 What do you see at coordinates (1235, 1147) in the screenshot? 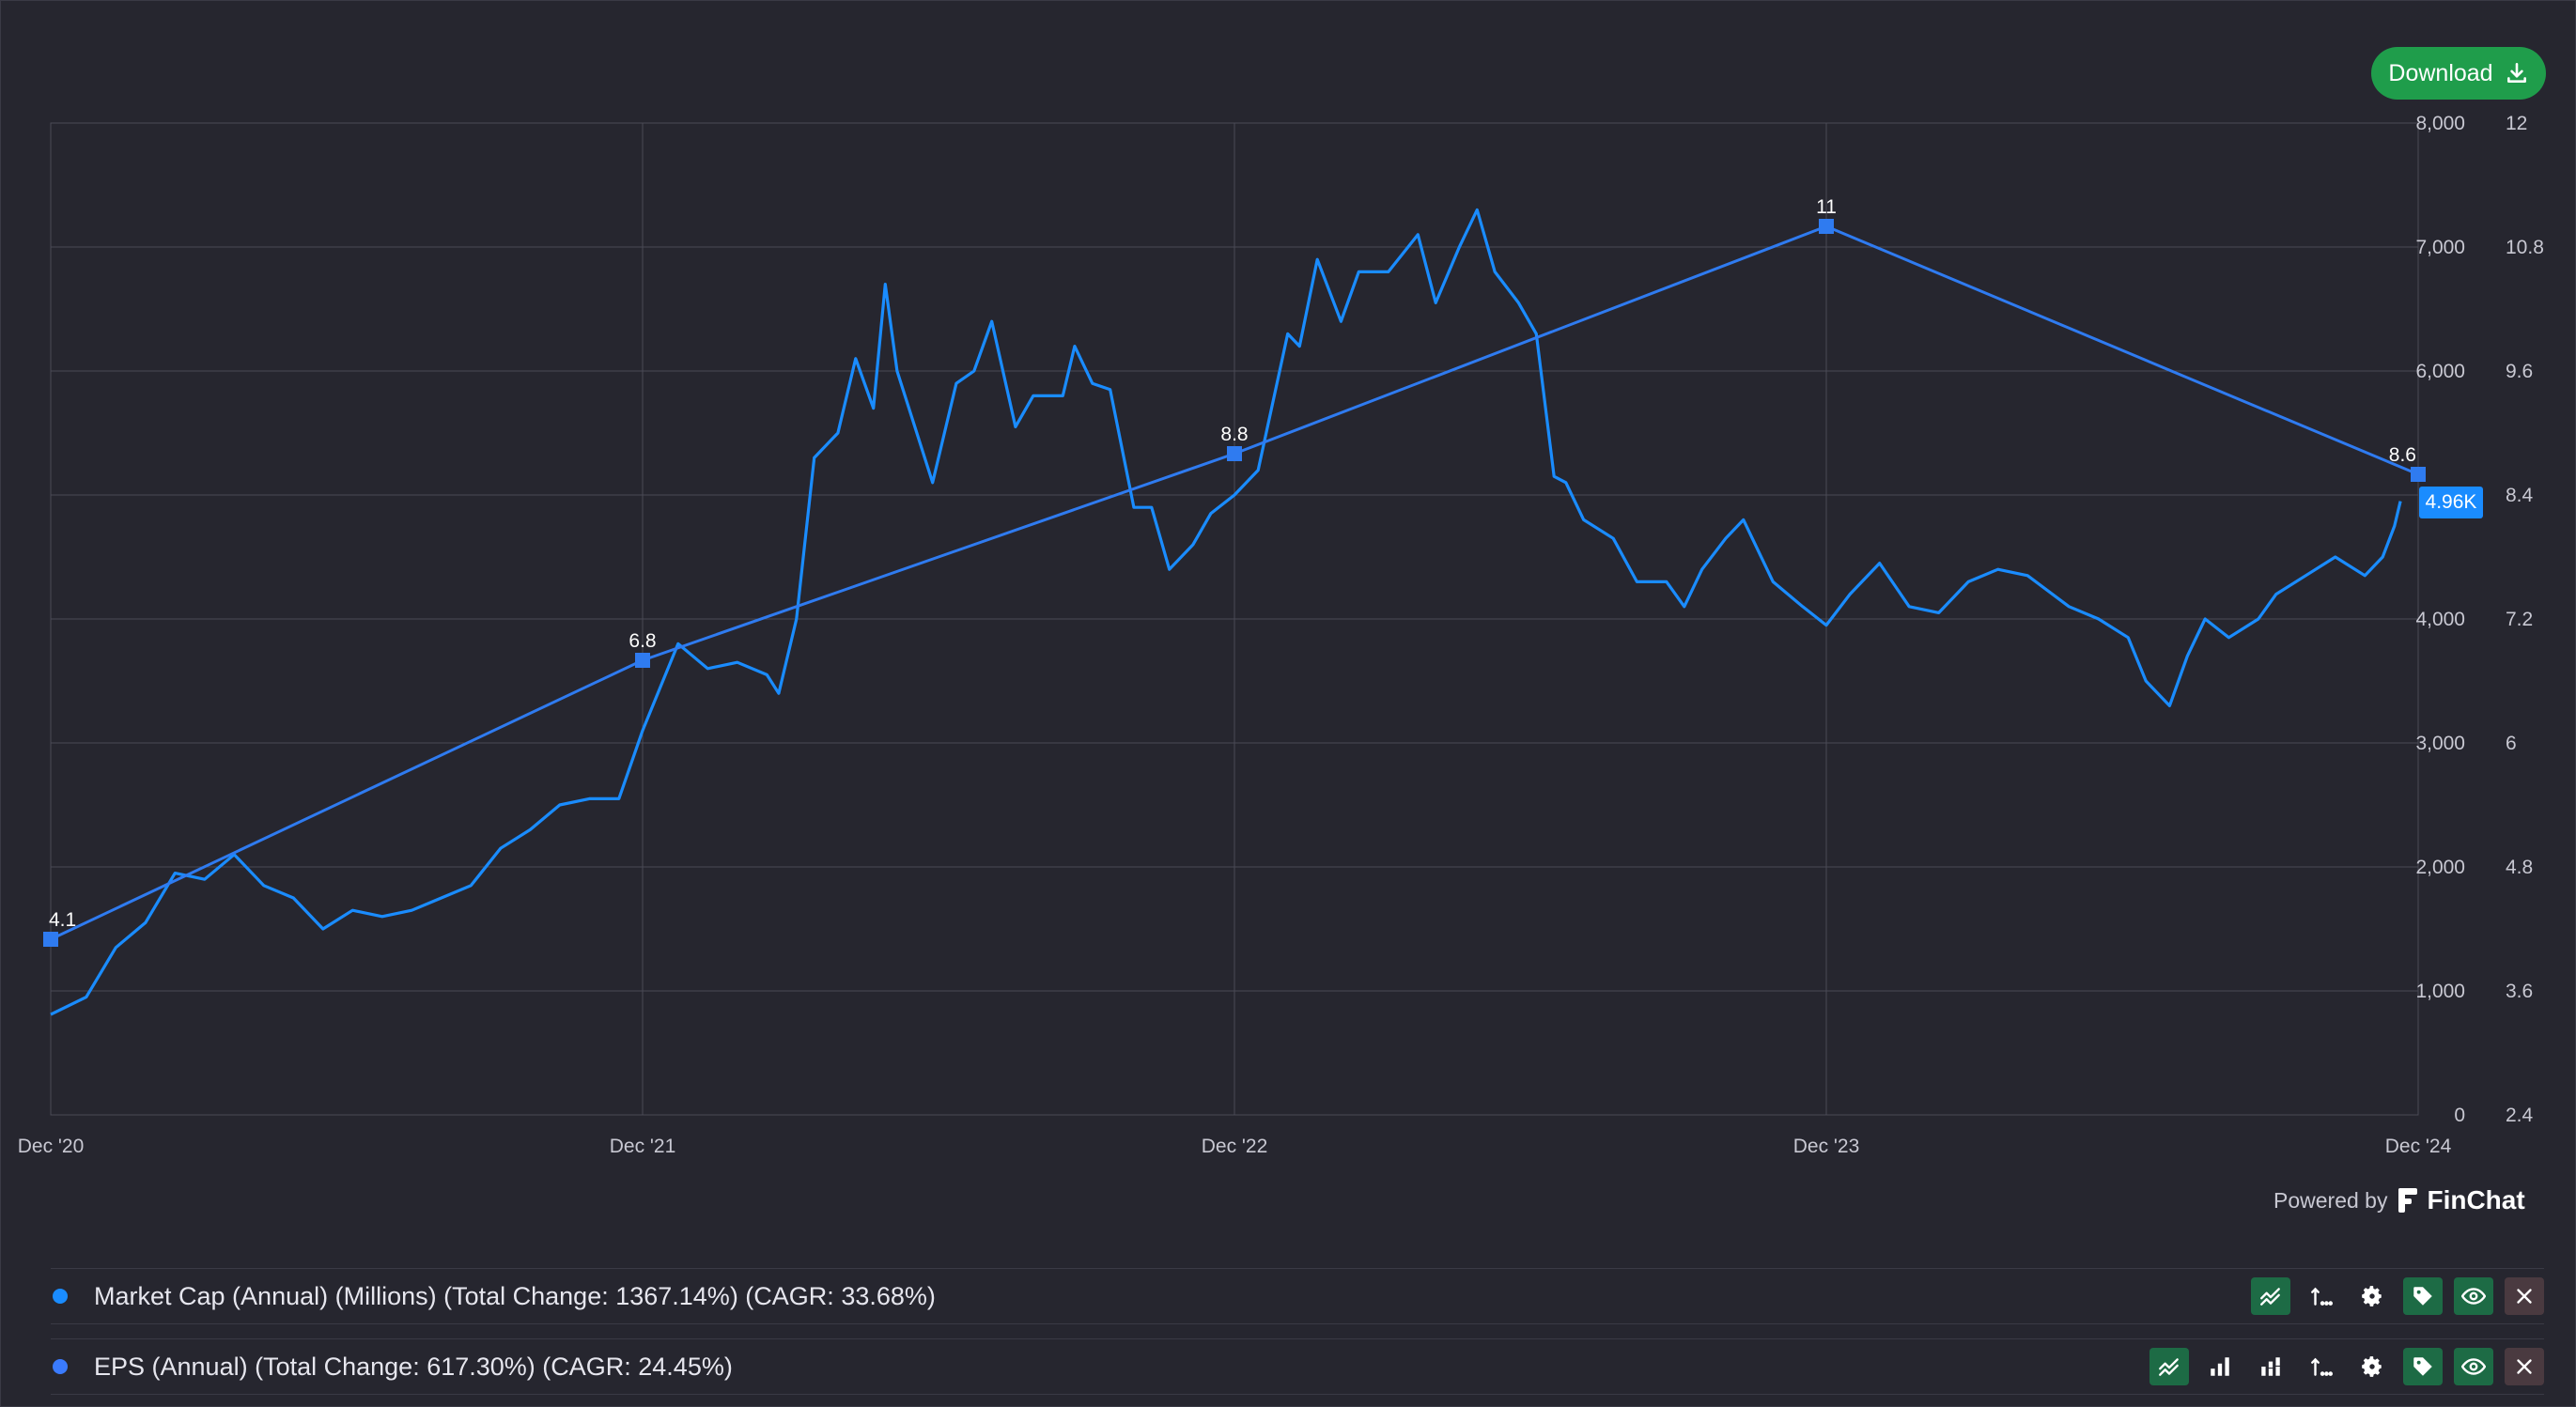
I see `x-tick-label: Dec '22` at bounding box center [1235, 1147].